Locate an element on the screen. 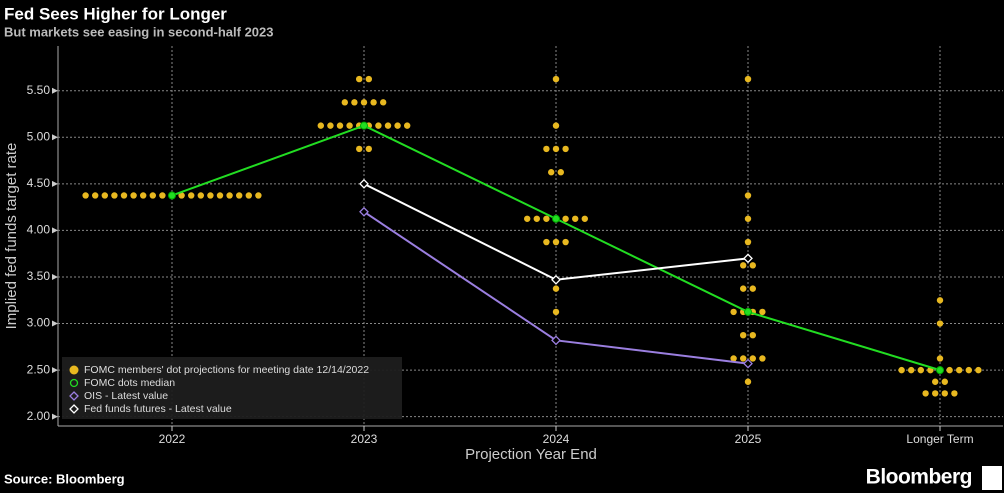 Image resolution: width=1004 pixels, height=493 pixels. y-tick-label: 2.00 is located at coordinates (39, 416).